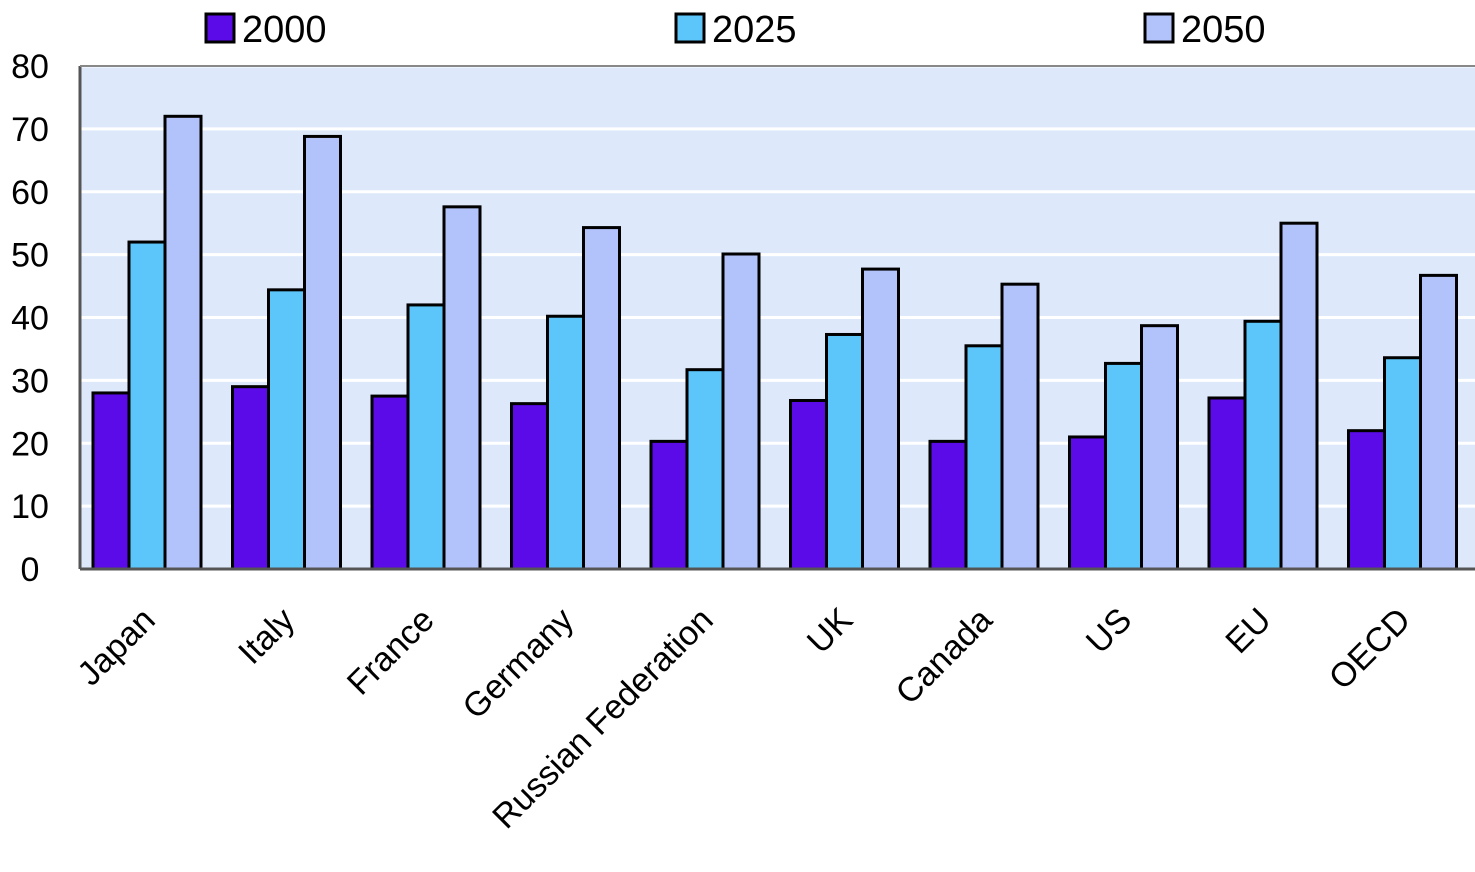 The width and height of the screenshot is (1475, 872). I want to click on bar-2050-us, so click(1159, 447).